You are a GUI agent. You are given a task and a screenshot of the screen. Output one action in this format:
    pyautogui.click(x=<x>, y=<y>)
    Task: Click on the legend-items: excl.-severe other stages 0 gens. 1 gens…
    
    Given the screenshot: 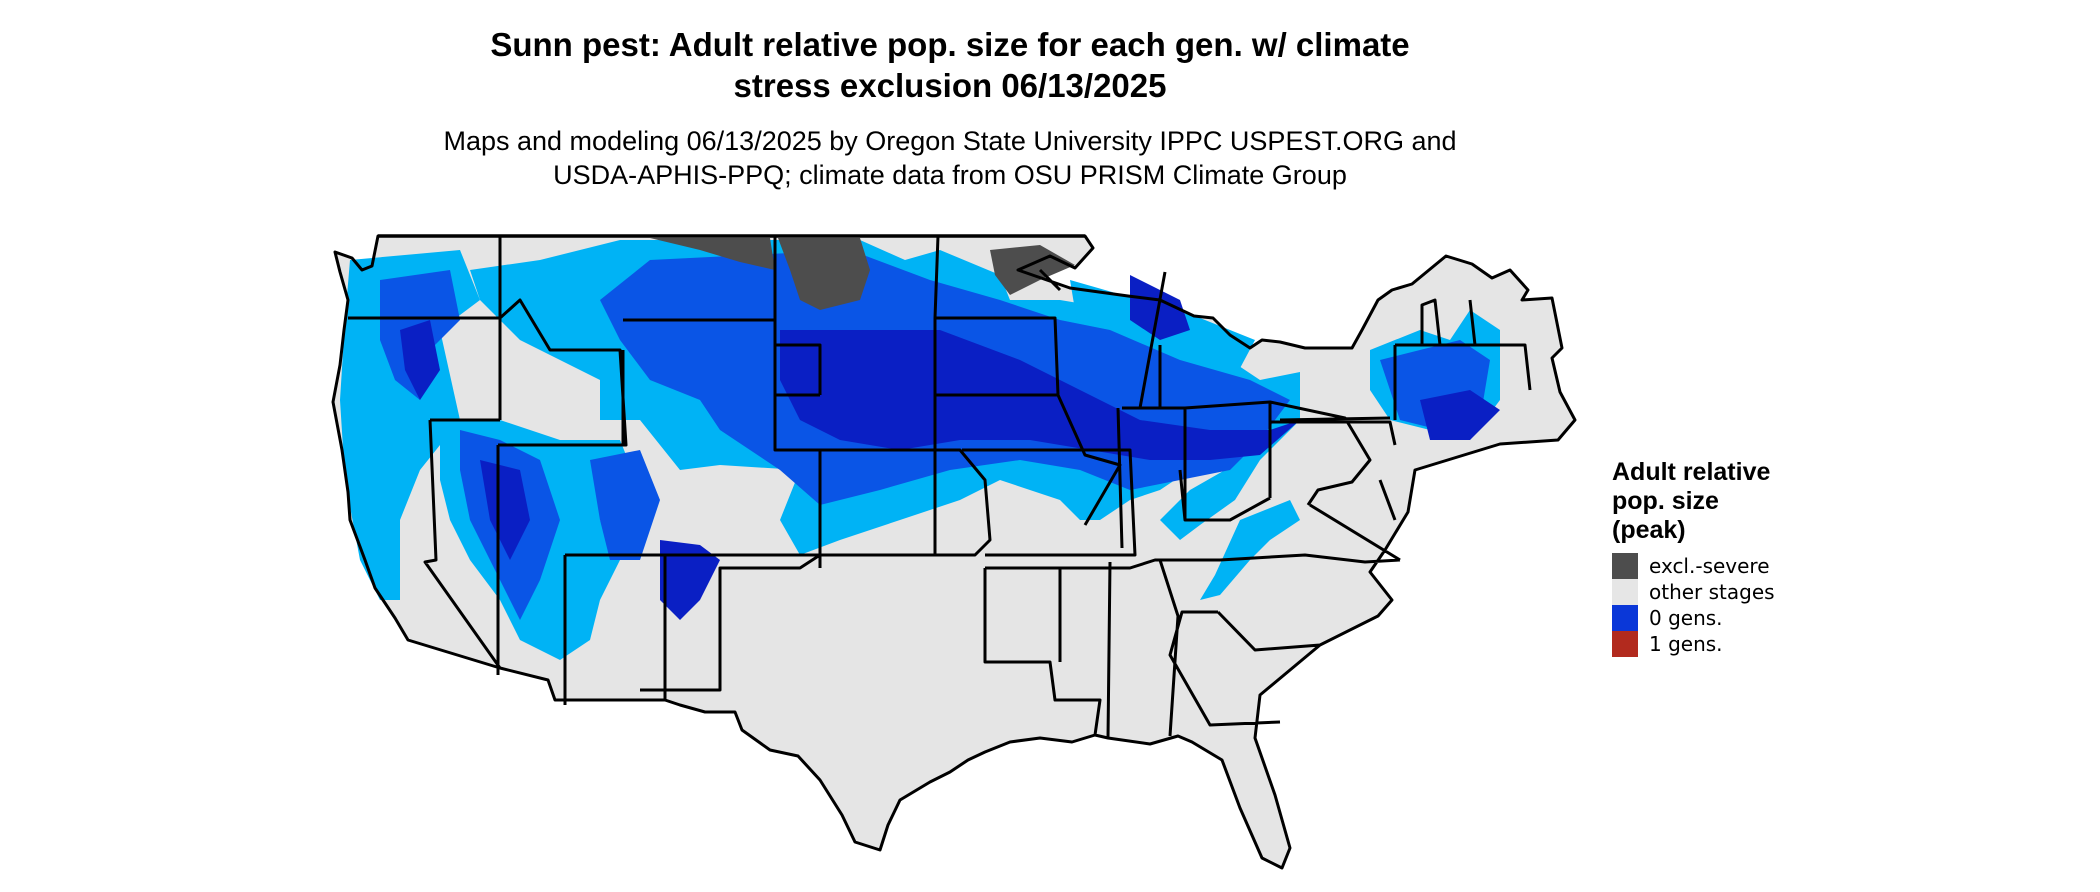 What is the action you would take?
    pyautogui.click(x=1742, y=605)
    